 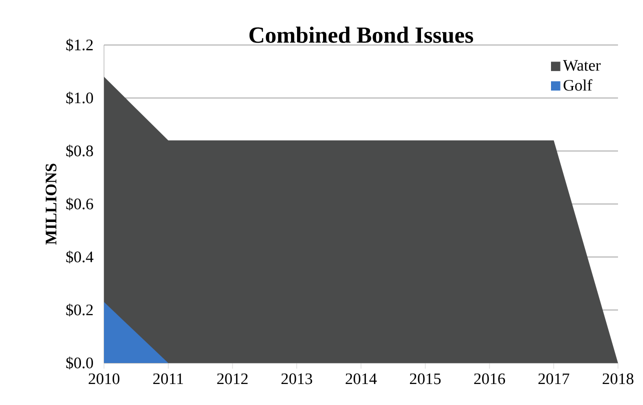 What do you see at coordinates (80, 257) in the screenshot?
I see `y-tick-label: $0.4` at bounding box center [80, 257].